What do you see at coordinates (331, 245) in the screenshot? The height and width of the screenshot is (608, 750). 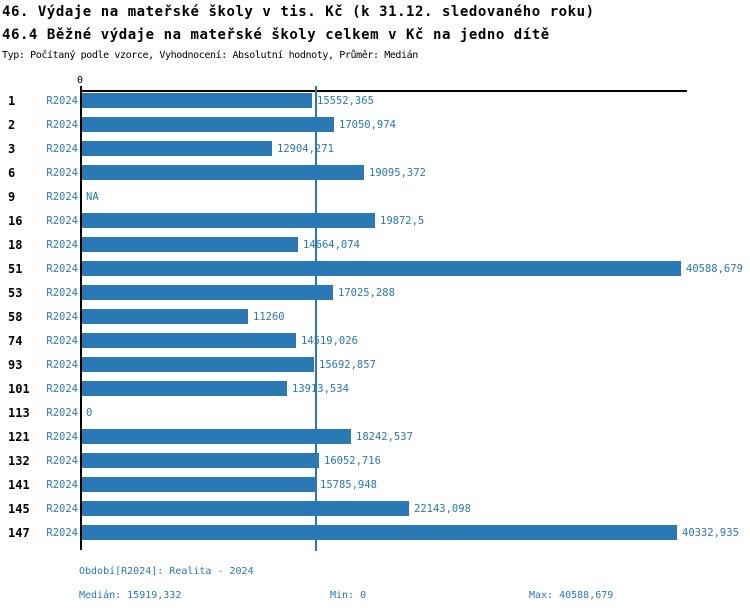 I see `row-value-label: 14664,074` at bounding box center [331, 245].